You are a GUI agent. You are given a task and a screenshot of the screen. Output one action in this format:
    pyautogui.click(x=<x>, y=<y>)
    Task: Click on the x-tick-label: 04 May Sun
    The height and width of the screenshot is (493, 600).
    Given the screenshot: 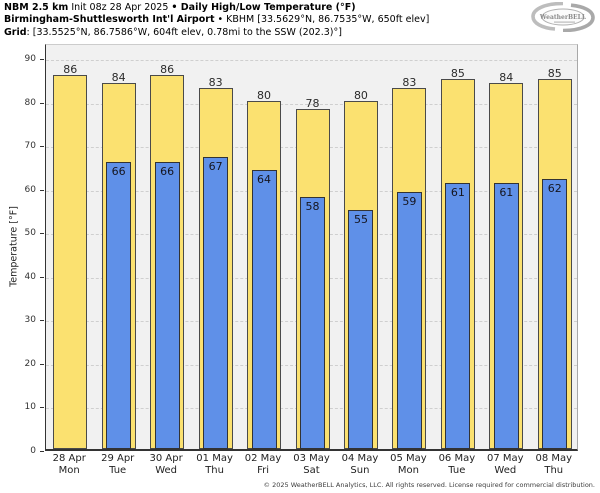 What is the action you would take?
    pyautogui.click(x=360, y=465)
    